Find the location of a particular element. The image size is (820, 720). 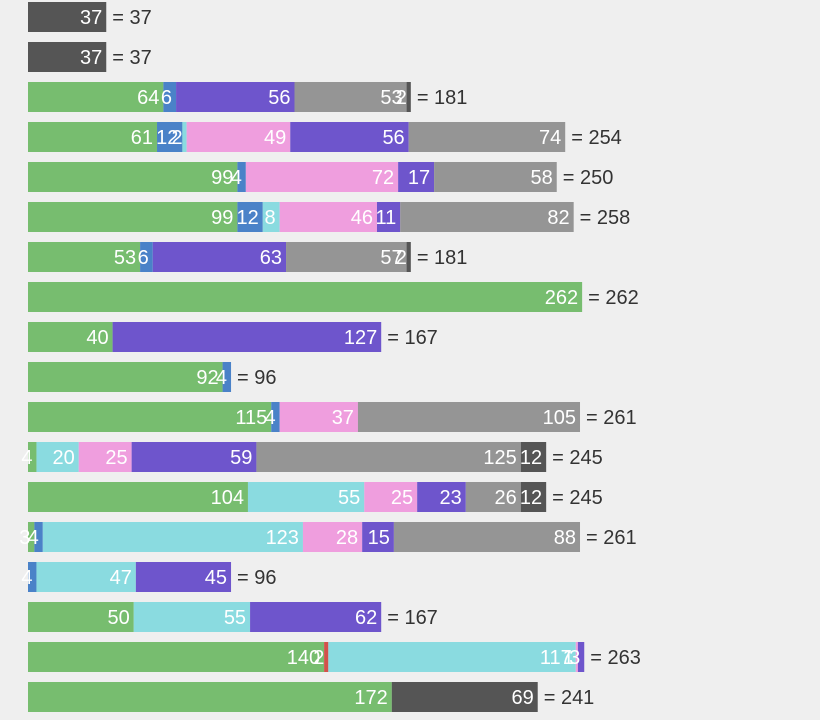

segment-value-label: 123 is located at coordinates (282, 538).